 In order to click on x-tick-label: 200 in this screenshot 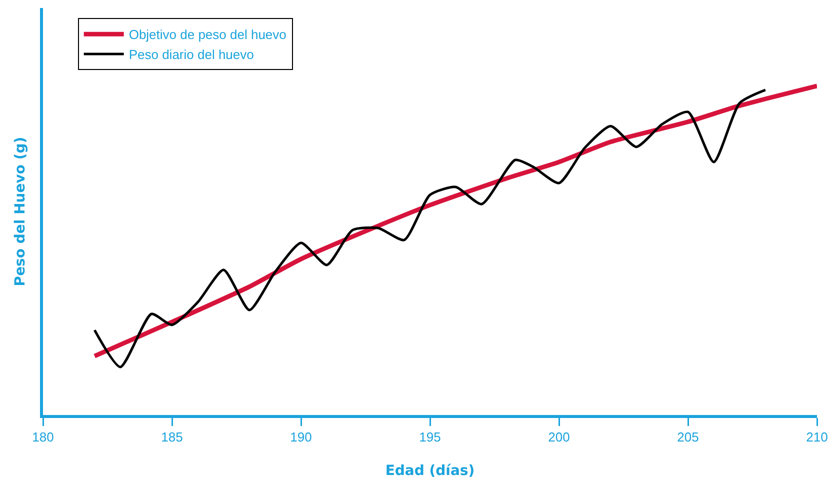, I will do `click(559, 437)`.